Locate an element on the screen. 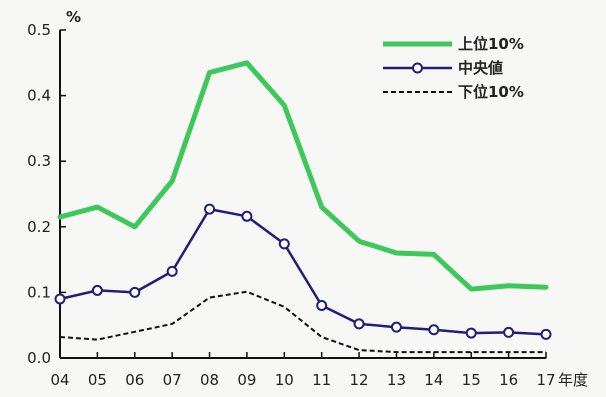 The height and width of the screenshot is (397, 606). legend-label-0: 上位10% is located at coordinates (491, 44).